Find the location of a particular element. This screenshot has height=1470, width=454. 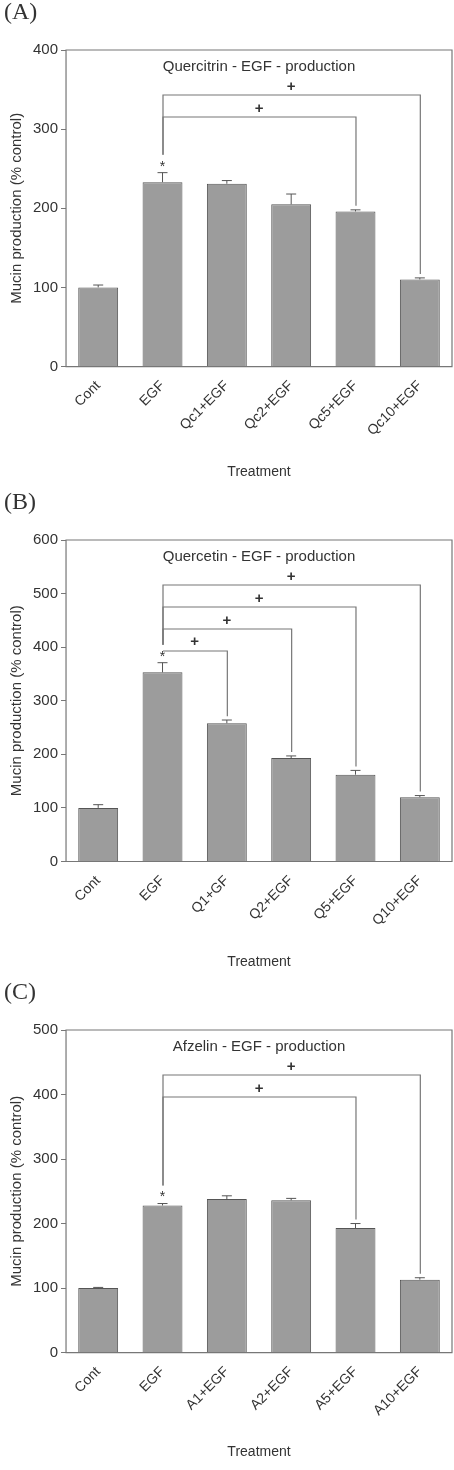

chart-title: Afzelin - EGF - production is located at coordinates (259, 1045).